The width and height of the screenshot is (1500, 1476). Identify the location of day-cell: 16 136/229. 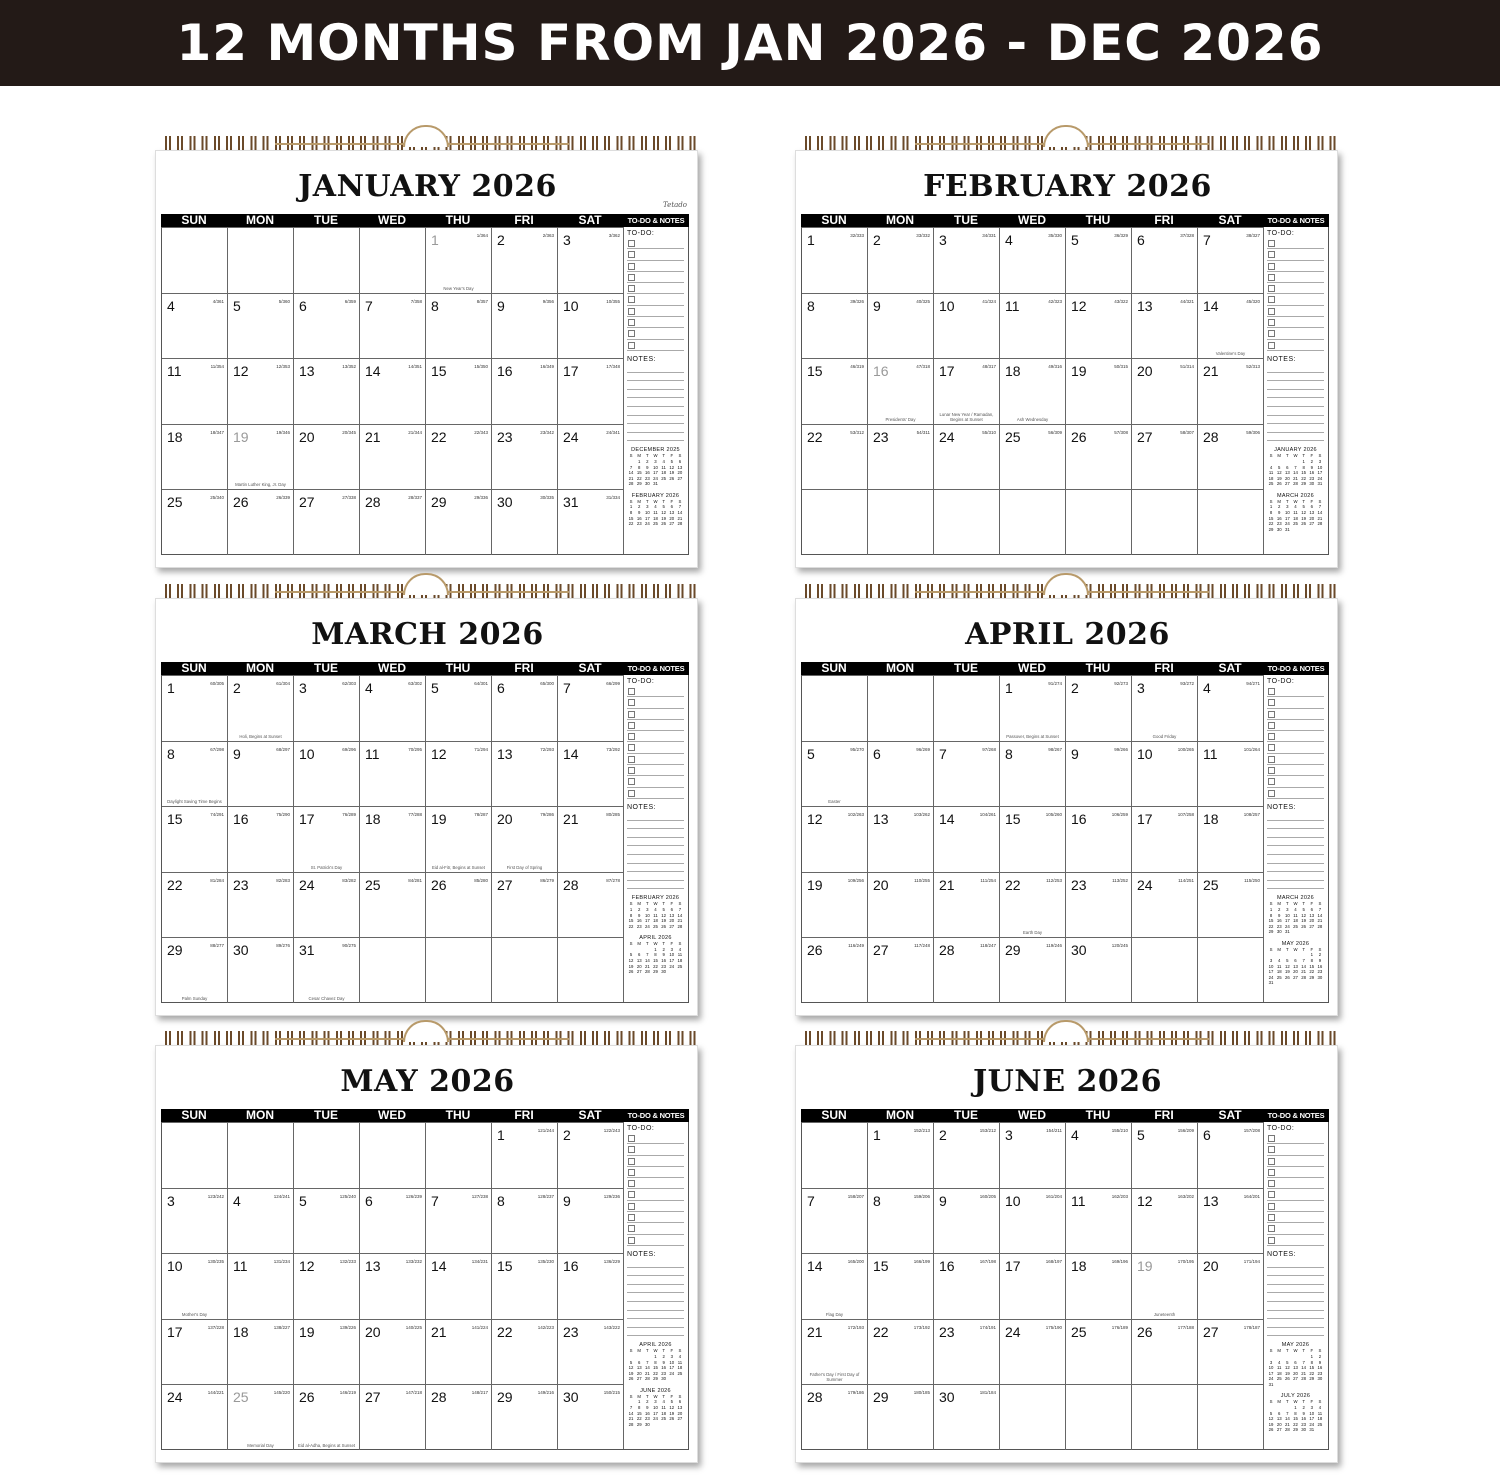
(591, 1286).